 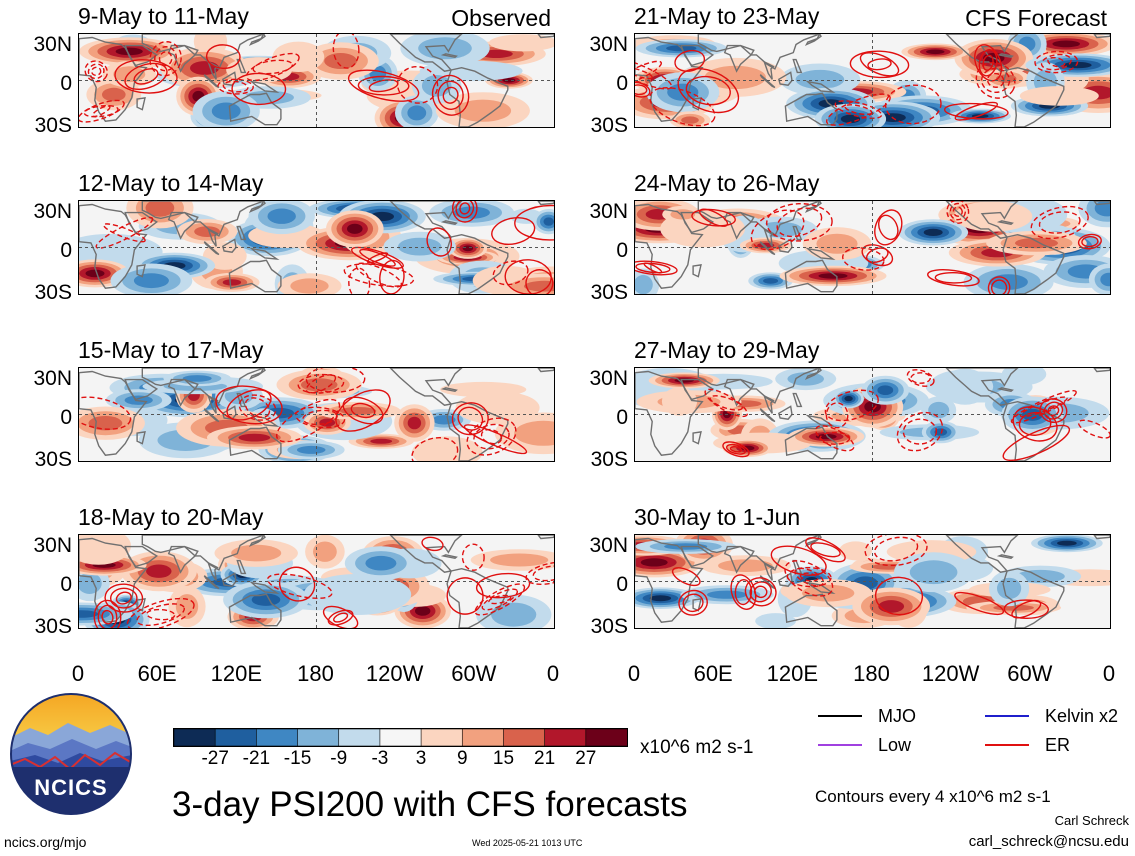 What do you see at coordinates (400, 737) in the screenshot?
I see `colorbar-swatches` at bounding box center [400, 737].